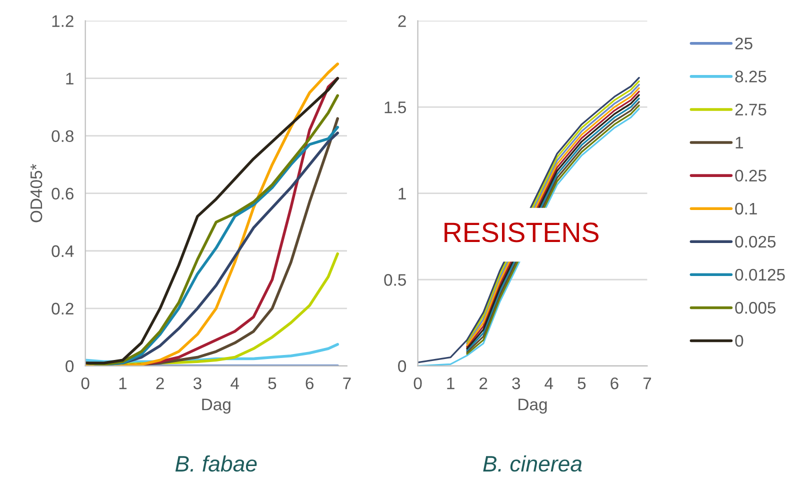 This screenshot has height=484, width=805. What do you see at coordinates (63, 21) in the screenshot?
I see `y-tick-label: 1.2` at bounding box center [63, 21].